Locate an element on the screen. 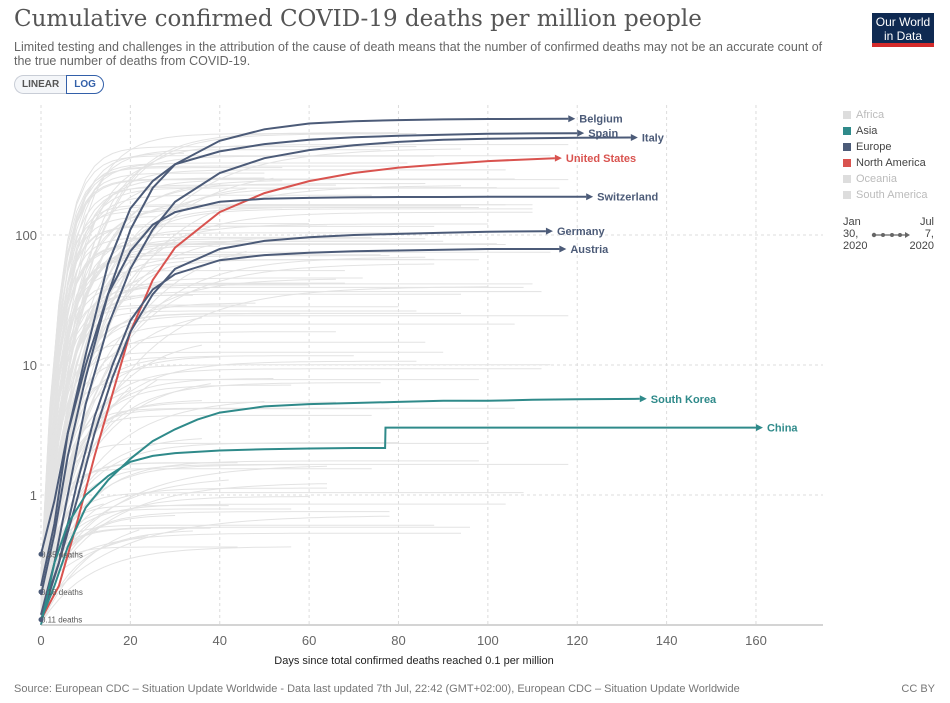 The height and width of the screenshot is (703, 950). logo-line-1: Our World is located at coordinates (903, 22).